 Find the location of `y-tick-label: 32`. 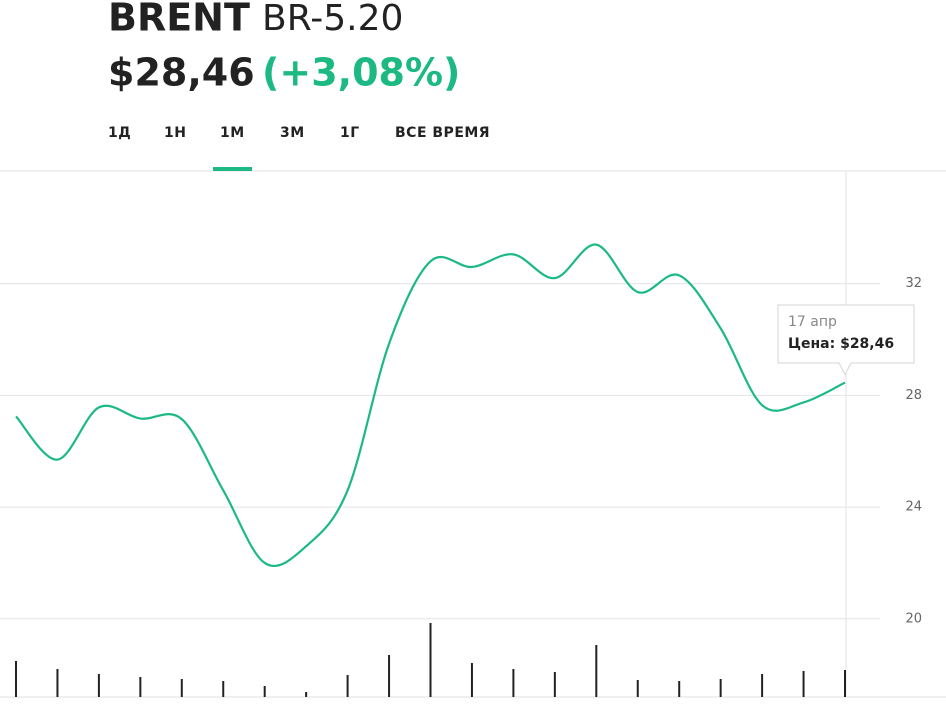

y-tick-label: 32 is located at coordinates (913, 283).